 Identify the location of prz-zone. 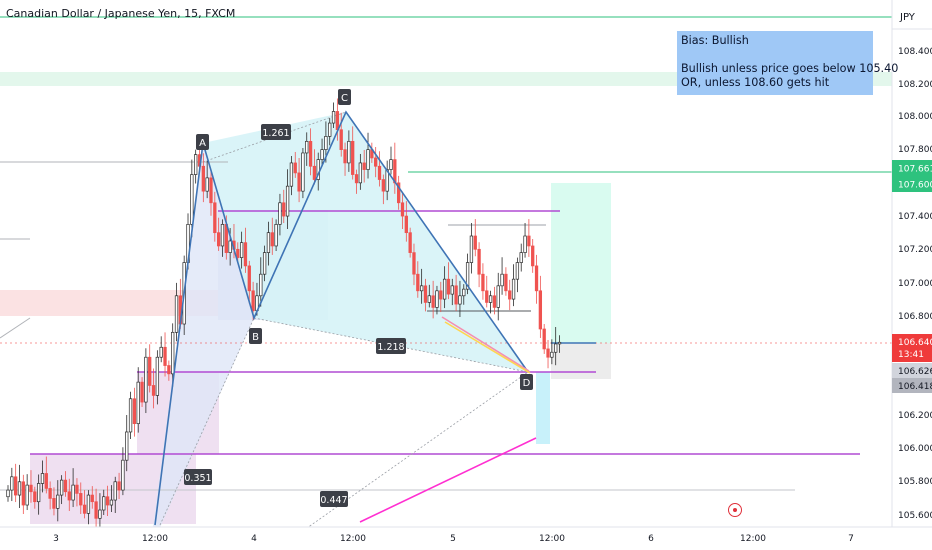
(543, 408).